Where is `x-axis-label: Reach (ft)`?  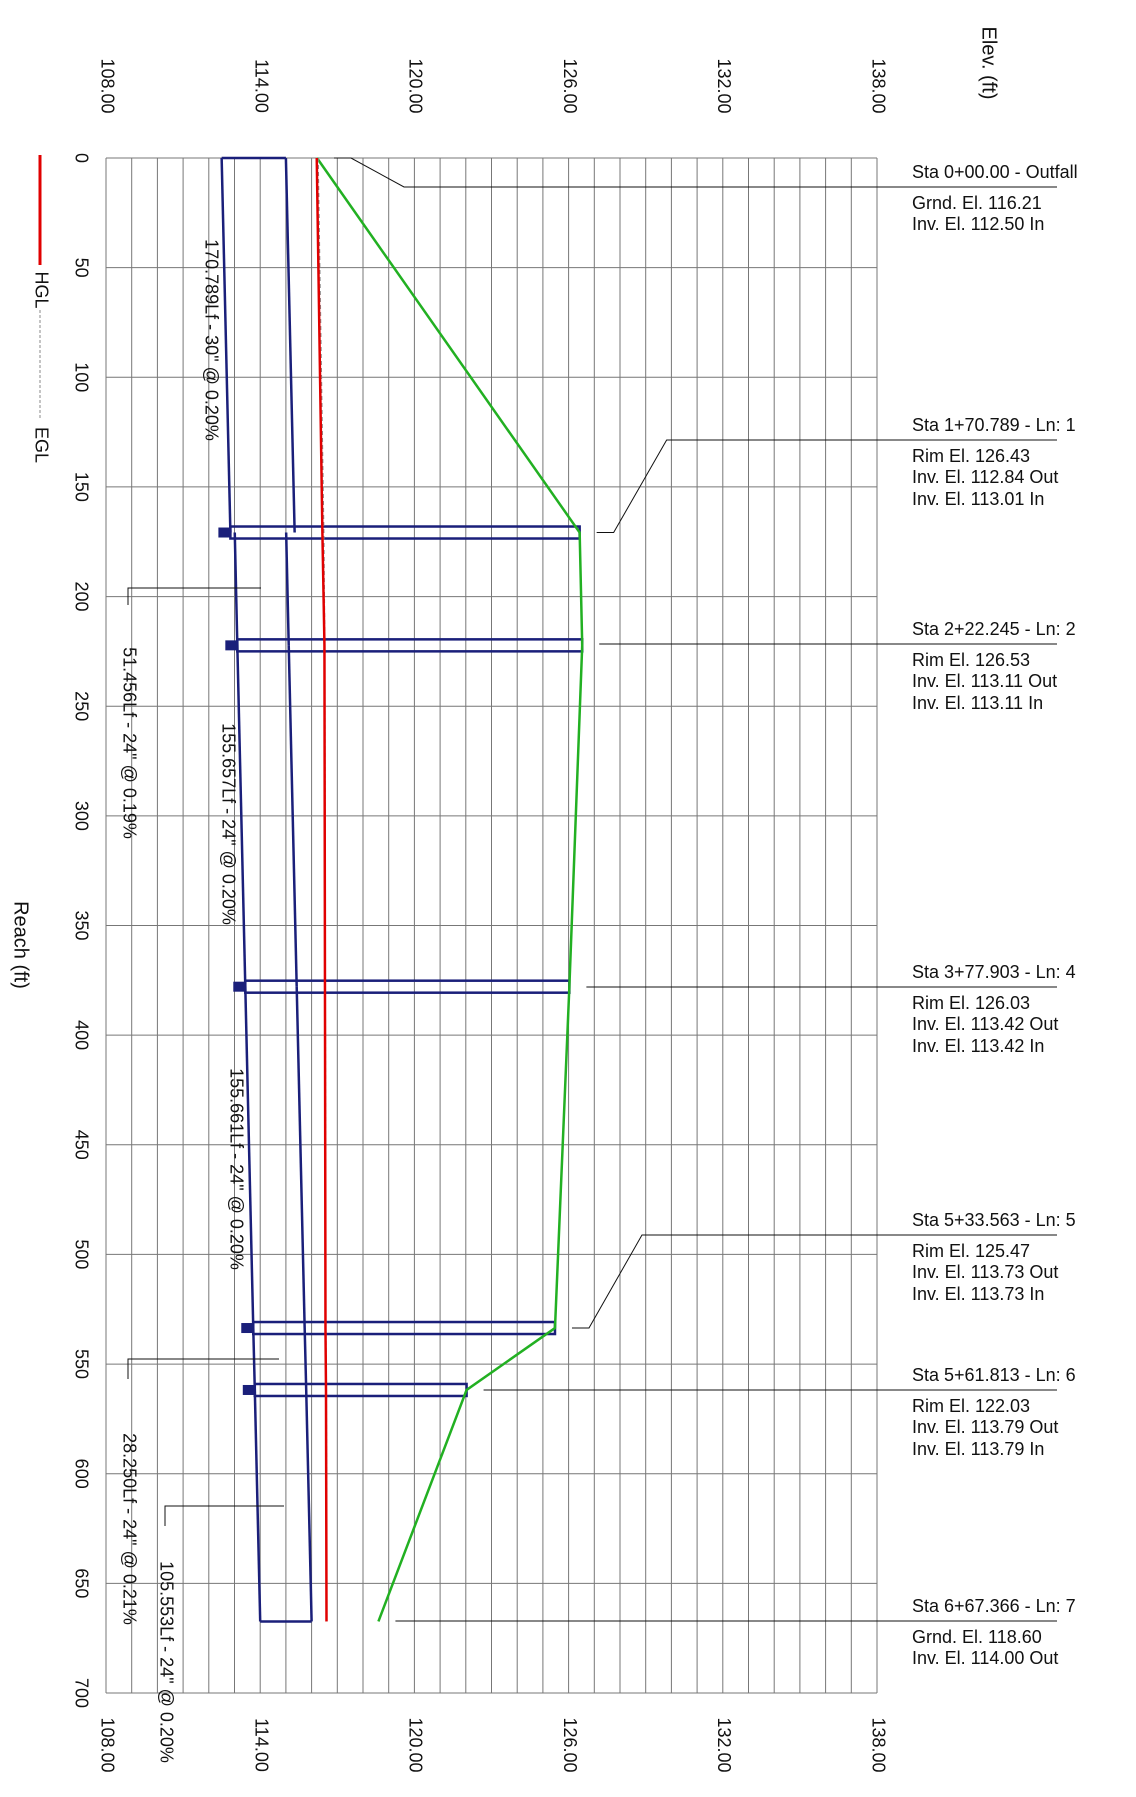
x-axis-label: Reach (ft) is located at coordinates (21, 945).